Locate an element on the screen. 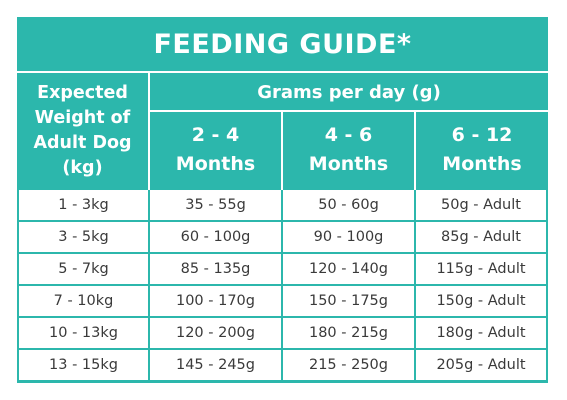  cell-grams-4-6-months: 90 - 100g is located at coordinates (348, 237).